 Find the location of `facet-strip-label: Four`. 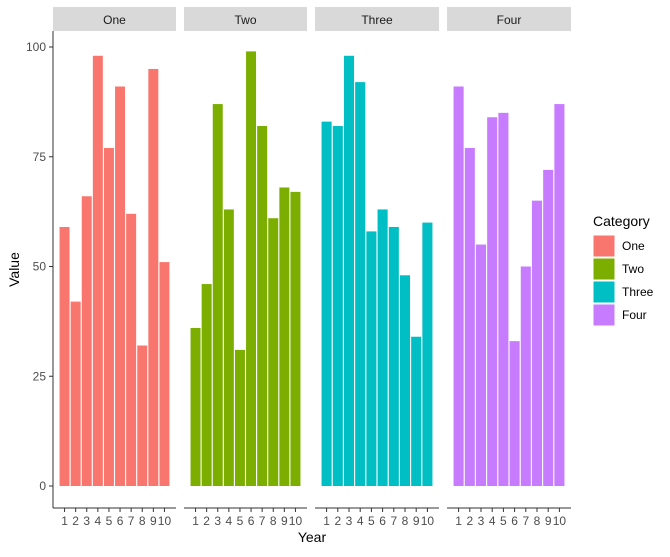

facet-strip-label: Four is located at coordinates (509, 20).